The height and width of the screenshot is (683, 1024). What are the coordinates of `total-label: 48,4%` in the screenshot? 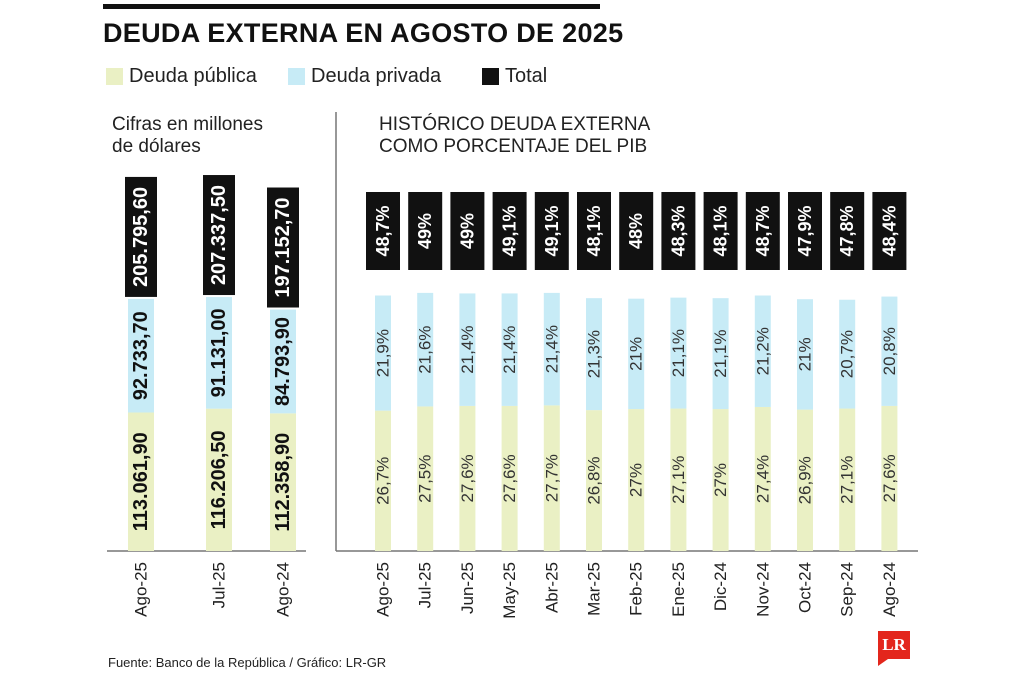 It's located at (889, 230).